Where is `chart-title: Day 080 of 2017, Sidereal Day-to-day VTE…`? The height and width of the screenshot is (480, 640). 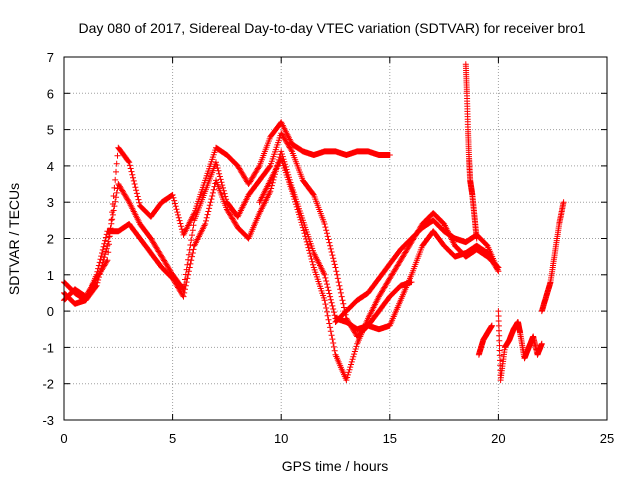
chart-title: Day 080 of 2017, Sidereal Day-to-day VTE… is located at coordinates (331, 28).